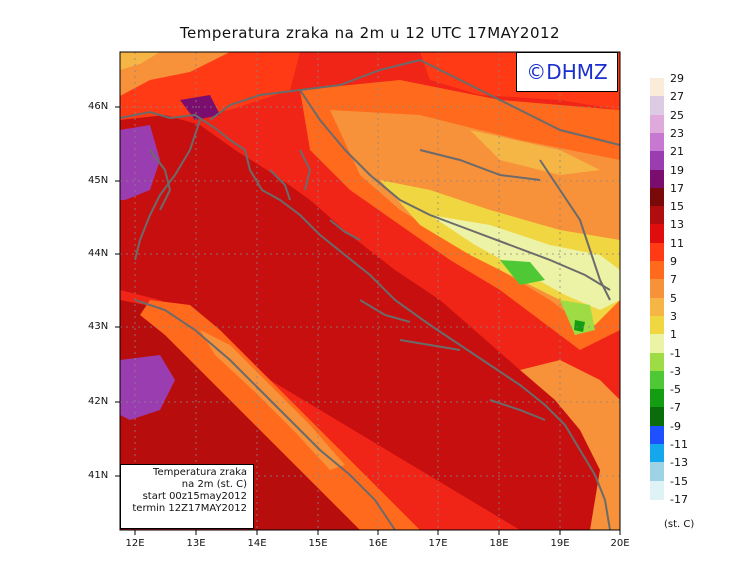 The height and width of the screenshot is (582, 740). Describe the element at coordinates (677, 152) in the screenshot. I see `legend-label: 21` at that location.